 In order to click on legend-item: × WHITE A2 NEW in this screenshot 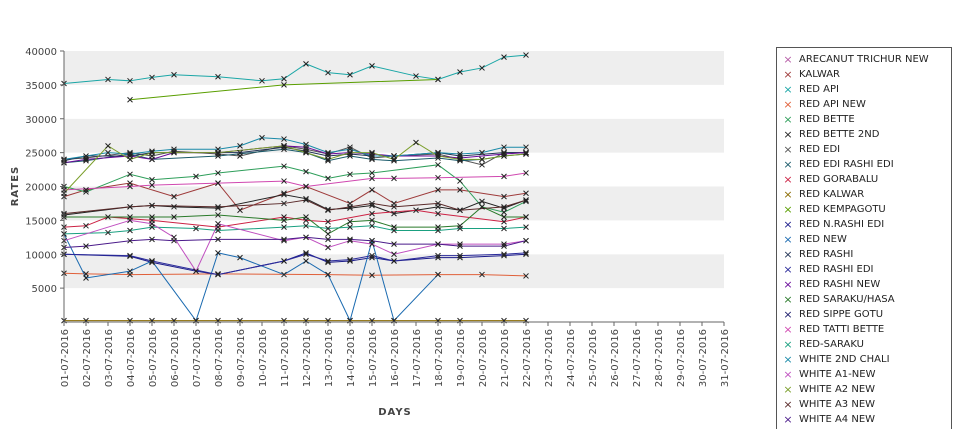, I will do `click(864, 389)`.